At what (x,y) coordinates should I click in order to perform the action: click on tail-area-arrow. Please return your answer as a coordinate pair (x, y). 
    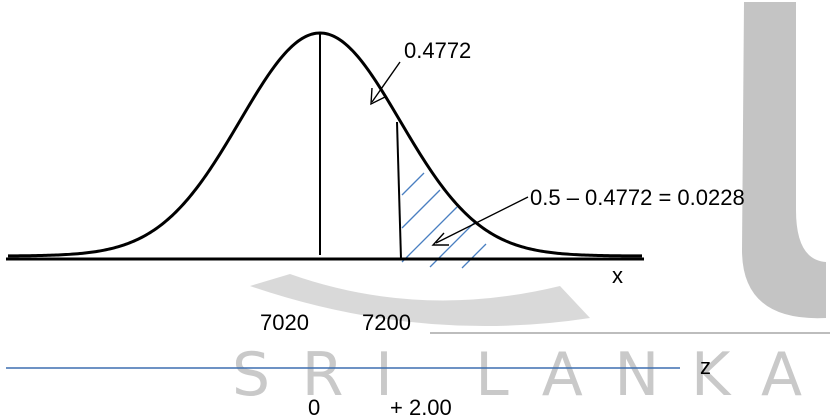
    Looking at the image, I should click on (480, 221).